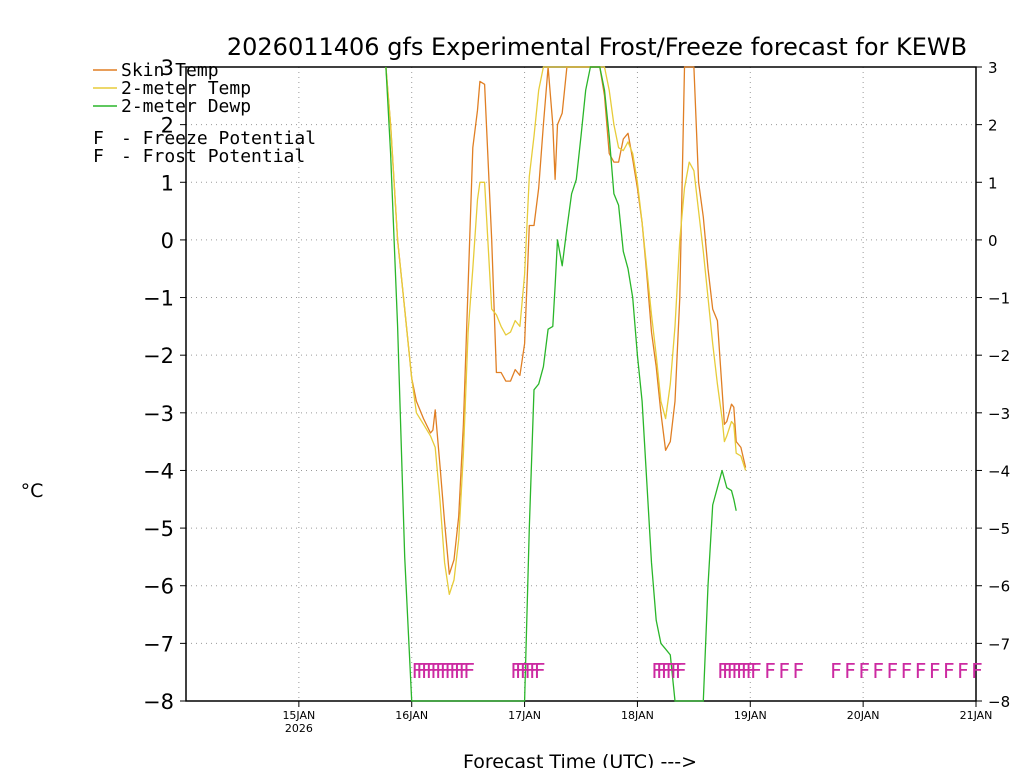  What do you see at coordinates (999, 471) in the screenshot?
I see `y-tick-label-right: −4` at bounding box center [999, 471].